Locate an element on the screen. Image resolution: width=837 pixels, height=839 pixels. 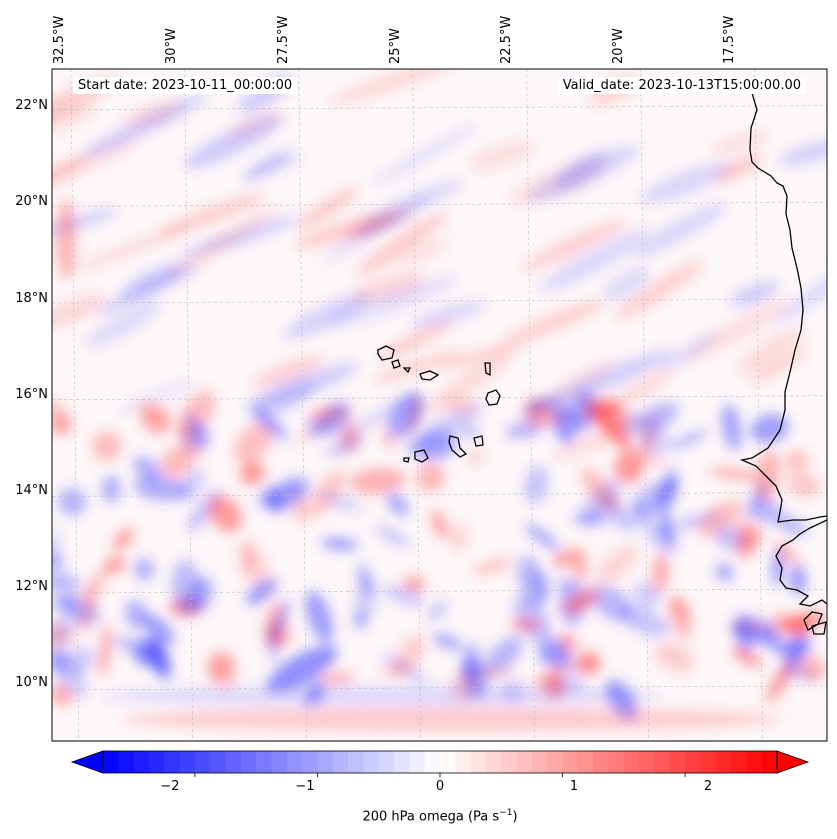
start-date-label: Start date: 2023-10-11_00:00:00 is located at coordinates (185, 85).